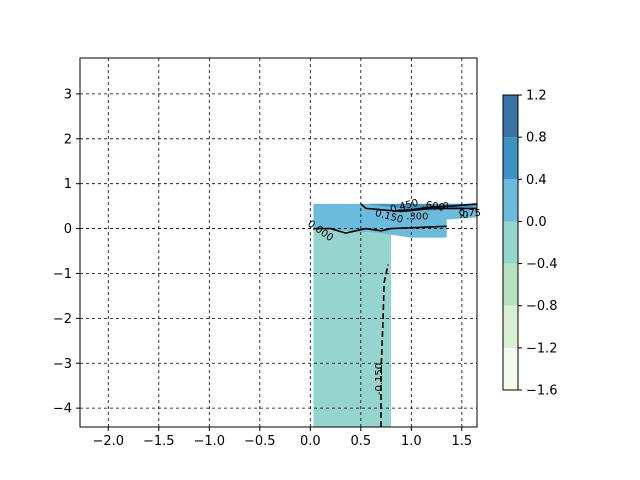 This screenshot has width=640, height=480. What do you see at coordinates (445, 206) in the screenshot?
I see `contour-label-6: 0` at bounding box center [445, 206].